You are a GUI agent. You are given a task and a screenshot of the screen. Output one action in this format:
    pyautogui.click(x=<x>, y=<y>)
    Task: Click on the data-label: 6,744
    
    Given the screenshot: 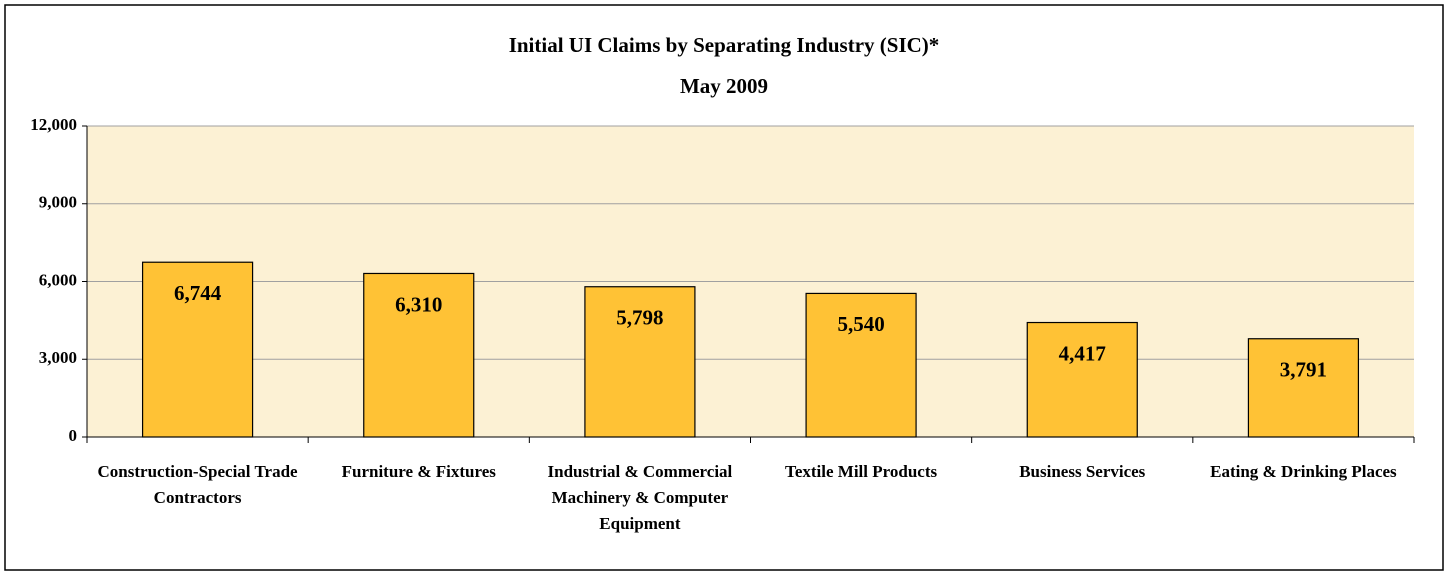 What is the action you would take?
    pyautogui.click(x=198, y=293)
    